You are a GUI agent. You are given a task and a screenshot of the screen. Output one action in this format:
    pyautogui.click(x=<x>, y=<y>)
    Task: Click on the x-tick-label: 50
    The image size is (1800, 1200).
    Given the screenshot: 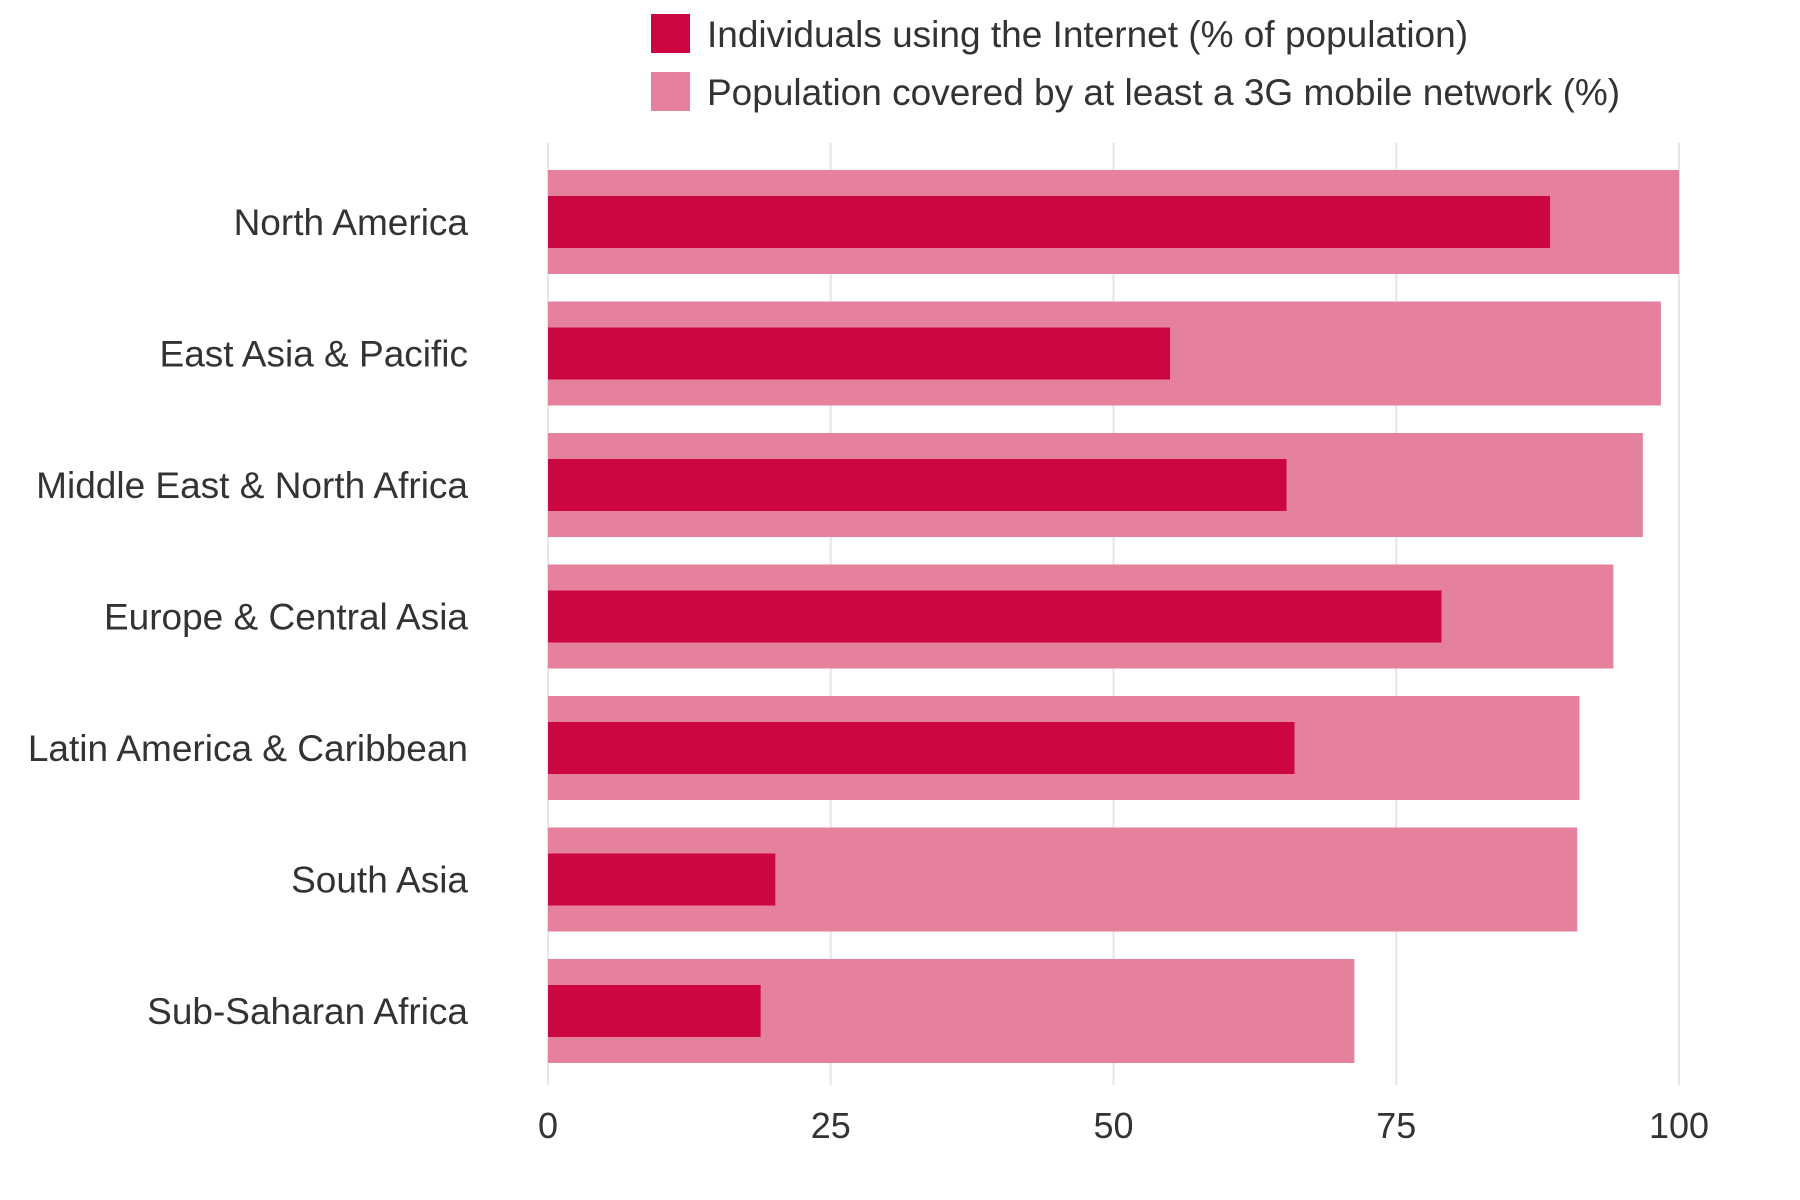 What is the action you would take?
    pyautogui.click(x=1113, y=1125)
    